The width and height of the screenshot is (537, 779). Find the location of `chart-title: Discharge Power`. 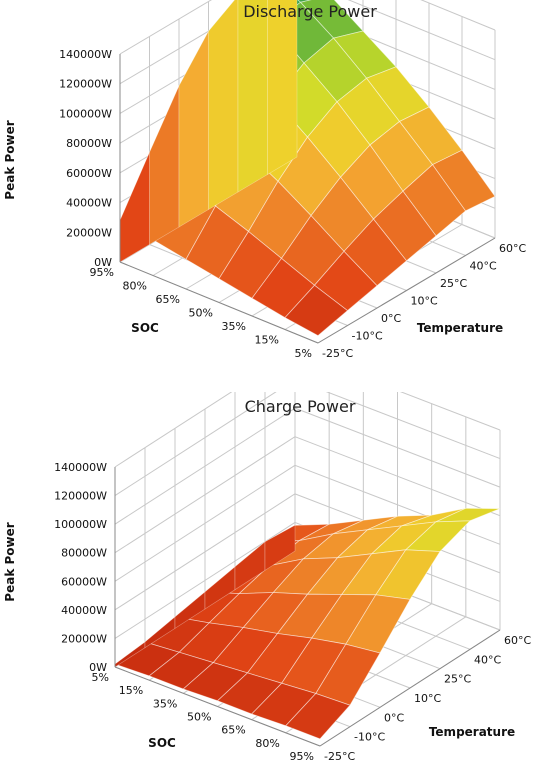

chart-title: Discharge Power is located at coordinates (310, 11).